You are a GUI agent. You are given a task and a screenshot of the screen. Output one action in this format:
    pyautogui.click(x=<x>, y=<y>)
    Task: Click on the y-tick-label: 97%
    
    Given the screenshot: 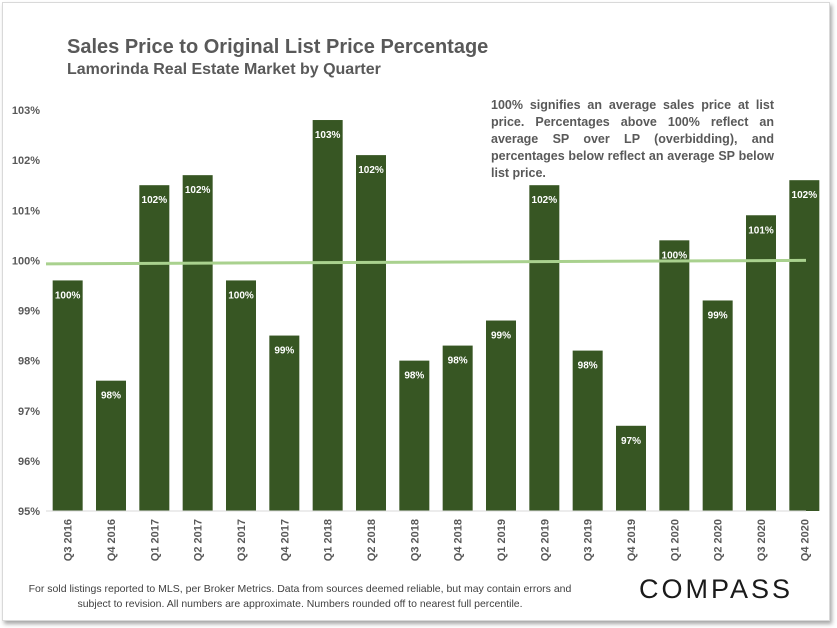 What is the action you would take?
    pyautogui.click(x=29, y=412)
    